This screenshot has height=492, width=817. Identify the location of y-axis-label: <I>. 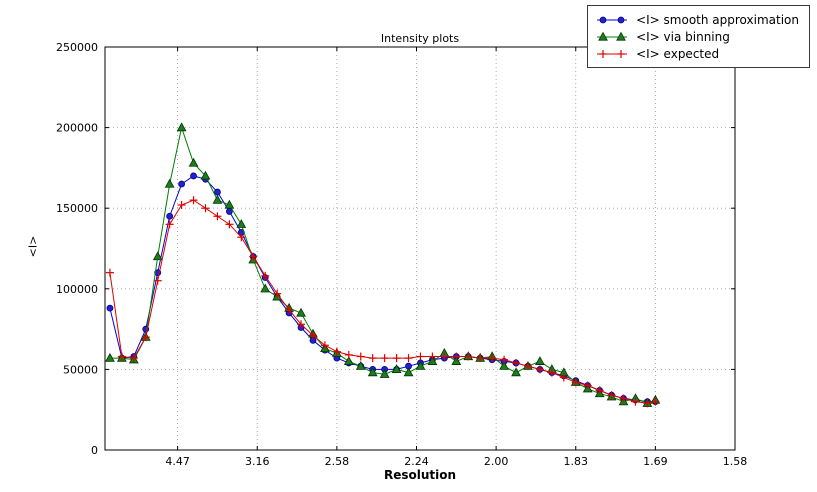
(33, 246).